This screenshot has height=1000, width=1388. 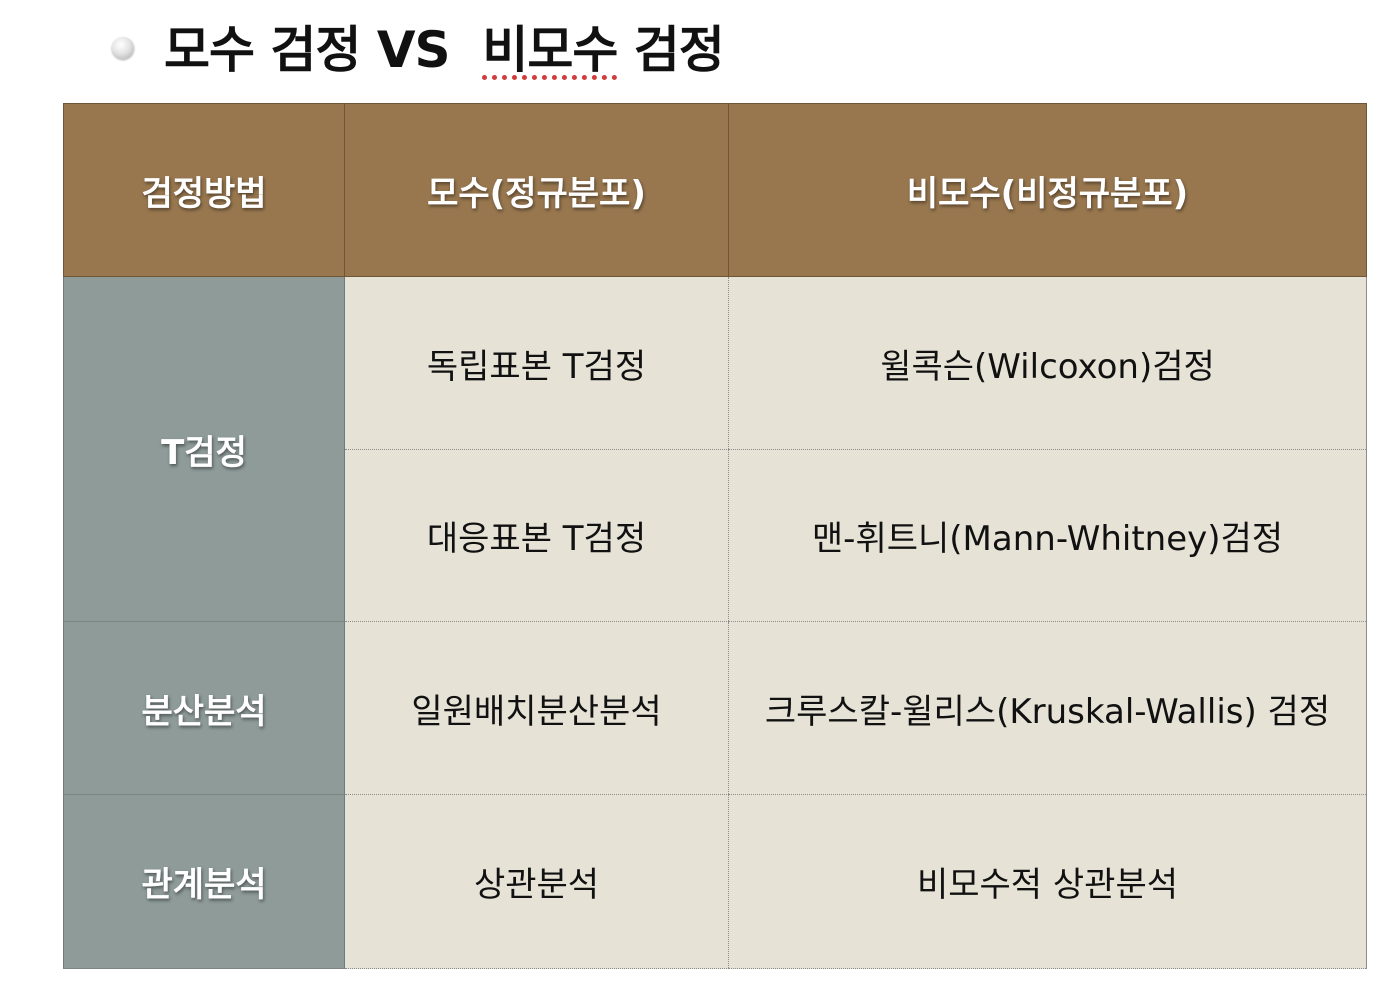 What do you see at coordinates (536, 535) in the screenshot?
I see `cell-parametric: 대응표본 T검정` at bounding box center [536, 535].